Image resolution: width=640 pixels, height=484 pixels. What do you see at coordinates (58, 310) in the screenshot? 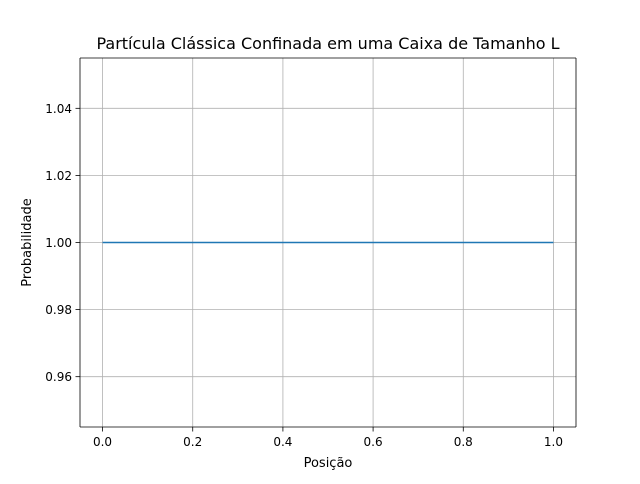
I see `y-tick-label: 0.98` at bounding box center [58, 310].